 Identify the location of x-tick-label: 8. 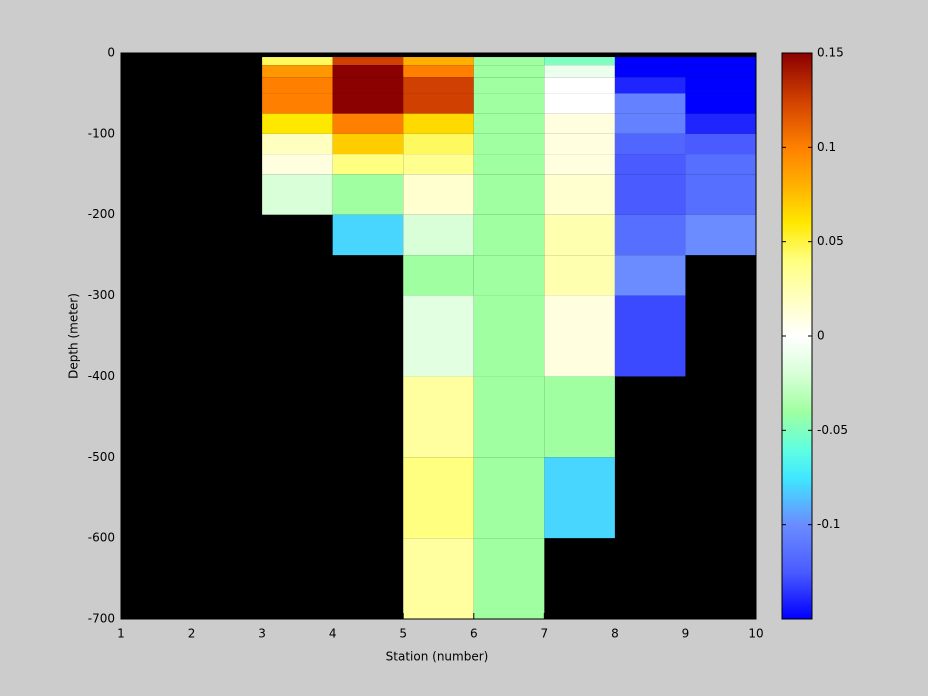
(615, 634).